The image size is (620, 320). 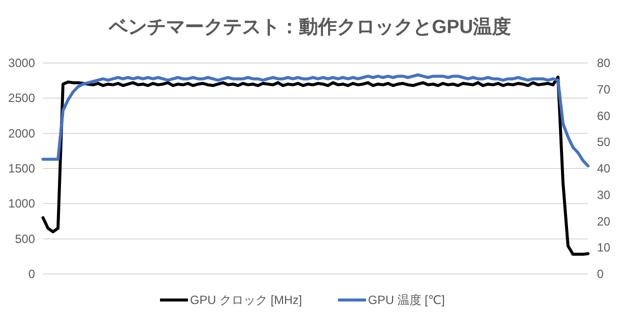 I want to click on chart-title: ベンチマークテスト：動作クロックとGPU温度, so click(x=310, y=27).